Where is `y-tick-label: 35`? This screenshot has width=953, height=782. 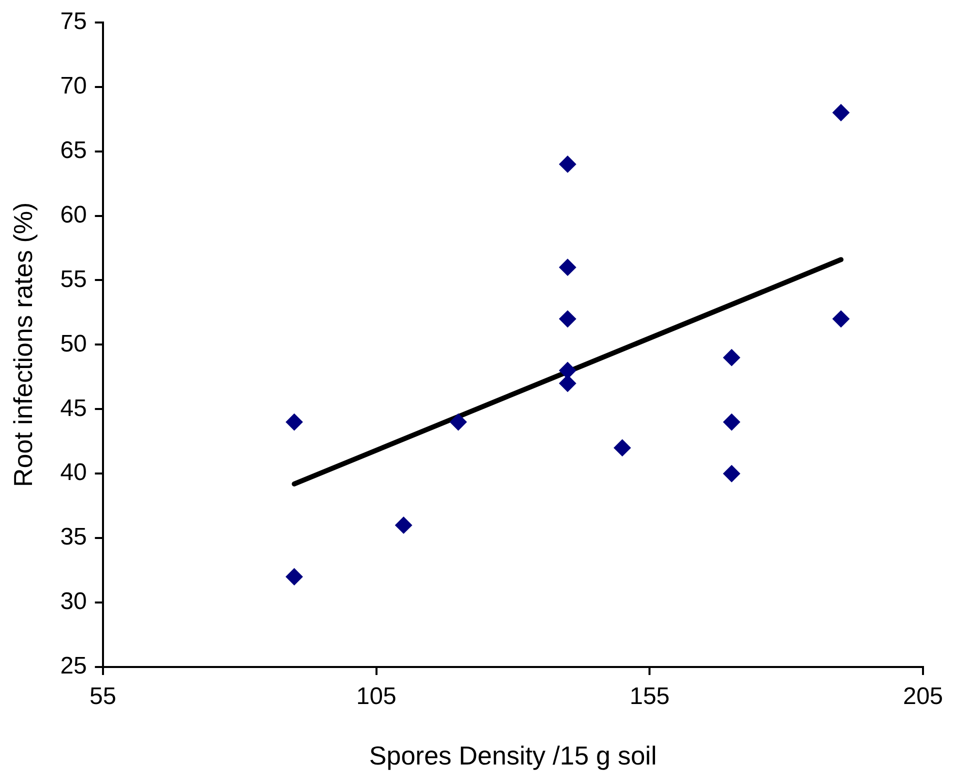 y-tick-label: 35 is located at coordinates (73, 537).